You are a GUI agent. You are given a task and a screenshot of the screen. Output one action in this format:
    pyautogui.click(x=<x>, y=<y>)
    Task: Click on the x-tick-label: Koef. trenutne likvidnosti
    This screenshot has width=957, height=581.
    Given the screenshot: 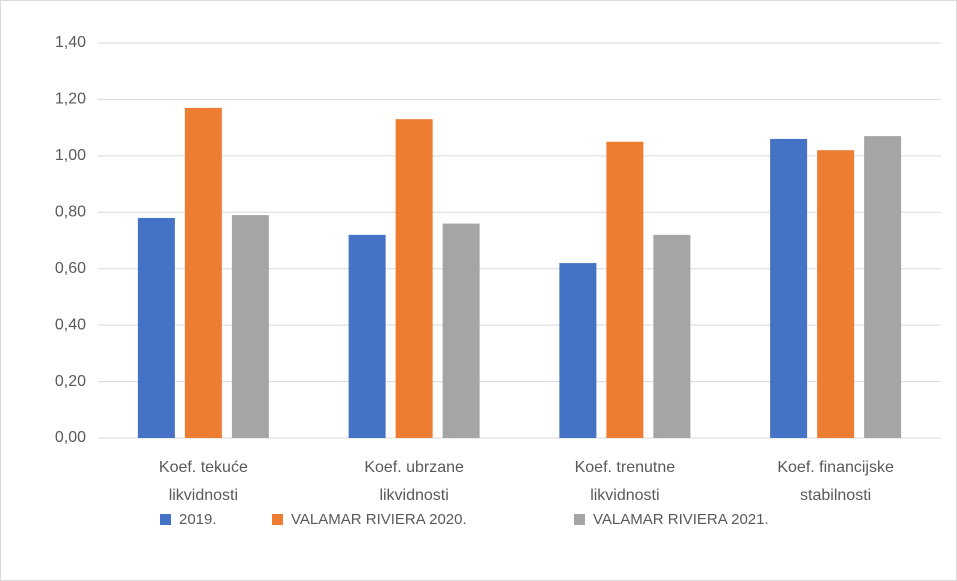 What is the action you would take?
    pyautogui.click(x=625, y=481)
    